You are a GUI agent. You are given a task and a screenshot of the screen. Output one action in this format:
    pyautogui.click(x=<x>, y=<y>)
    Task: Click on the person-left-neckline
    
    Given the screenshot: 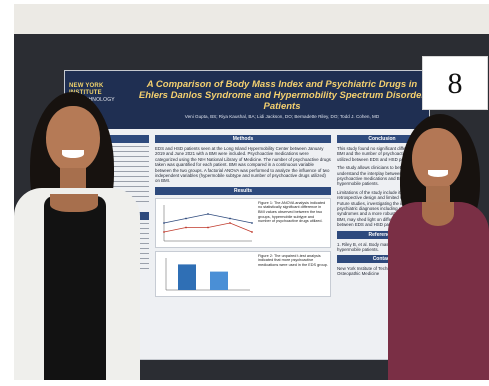 What is the action you would take?
    pyautogui.click(x=74, y=203)
    